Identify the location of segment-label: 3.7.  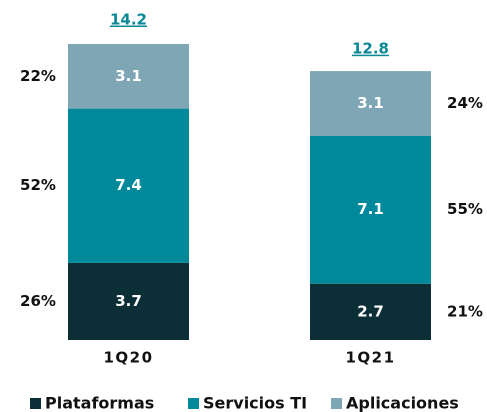
(128, 301).